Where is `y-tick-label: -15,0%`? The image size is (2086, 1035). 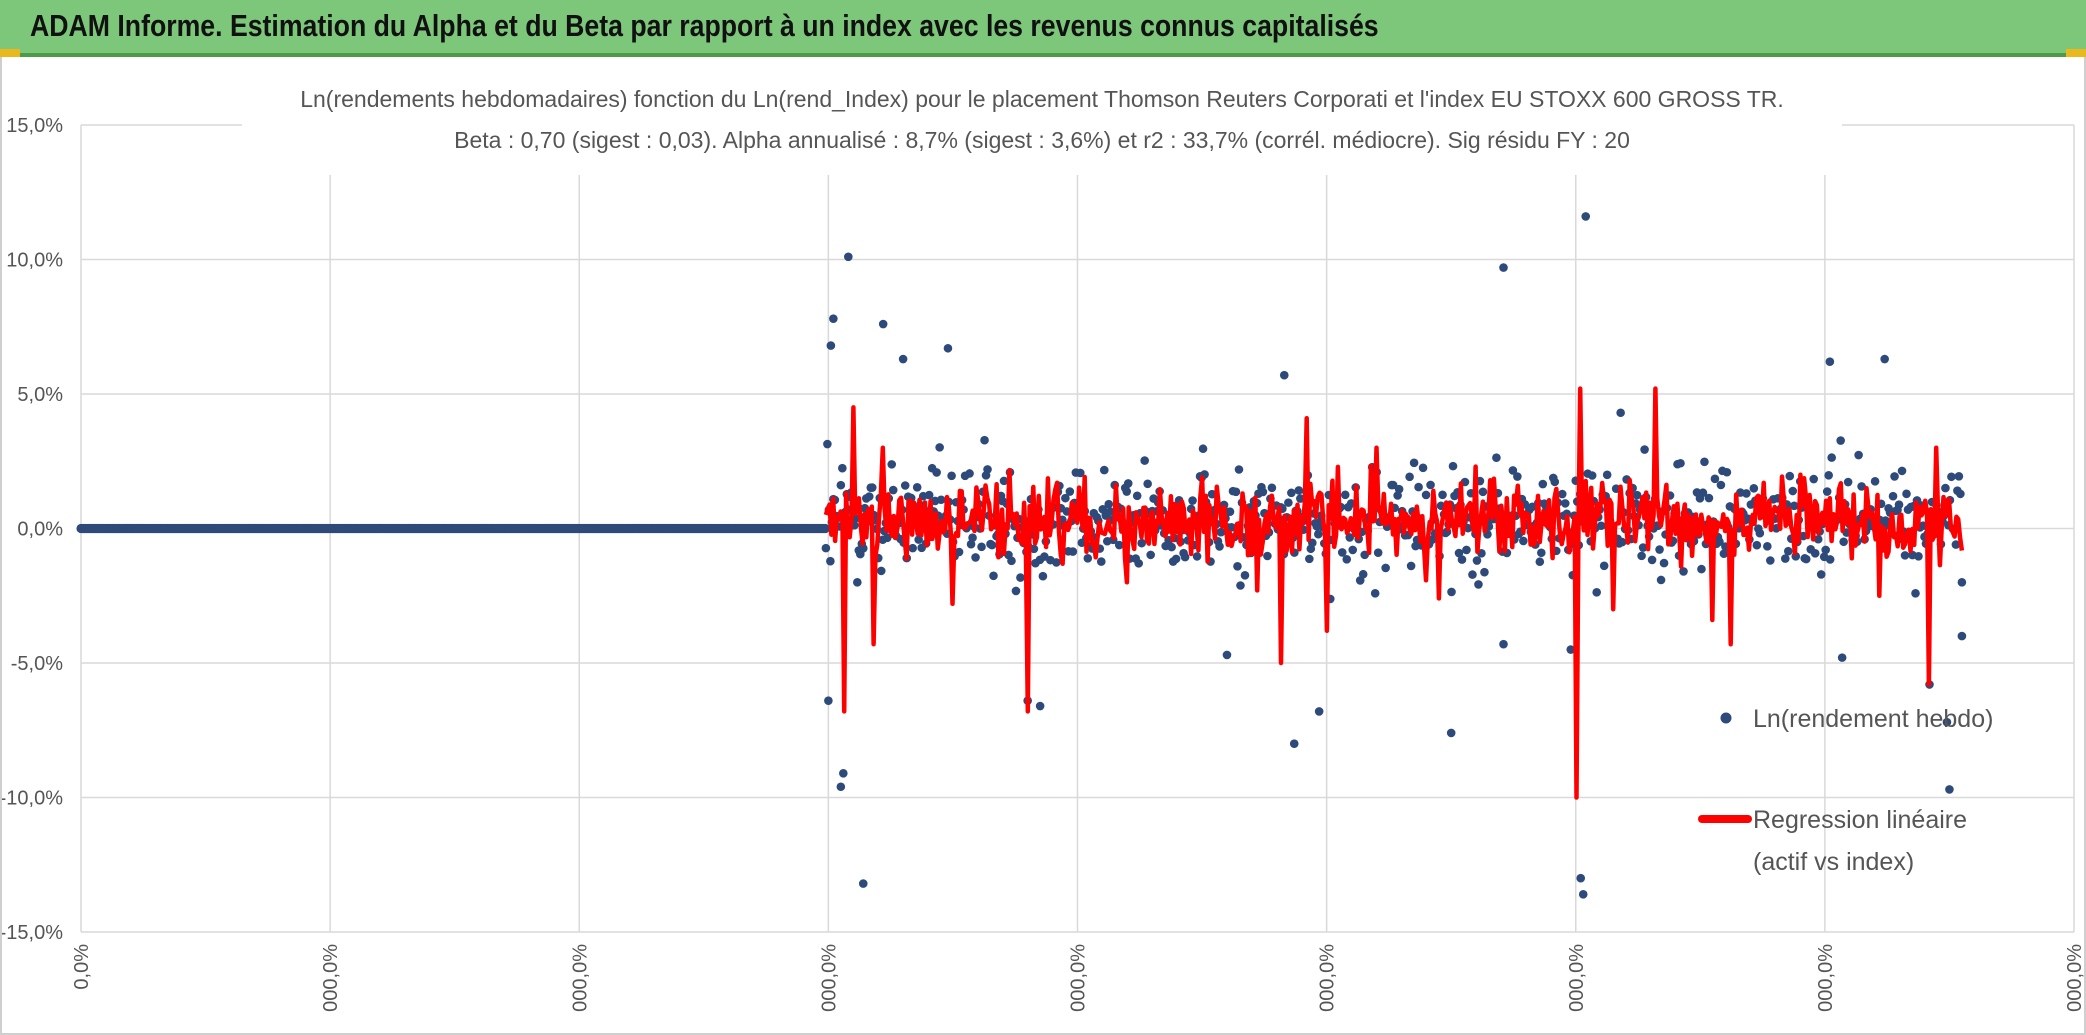
y-tick-label: -15,0% is located at coordinates (32, 933).